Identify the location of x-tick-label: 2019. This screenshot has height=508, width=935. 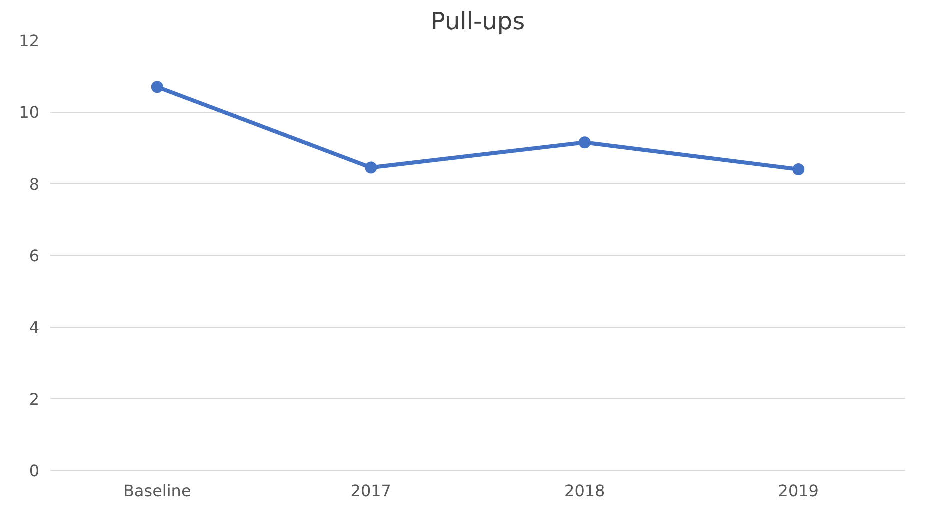
(798, 491).